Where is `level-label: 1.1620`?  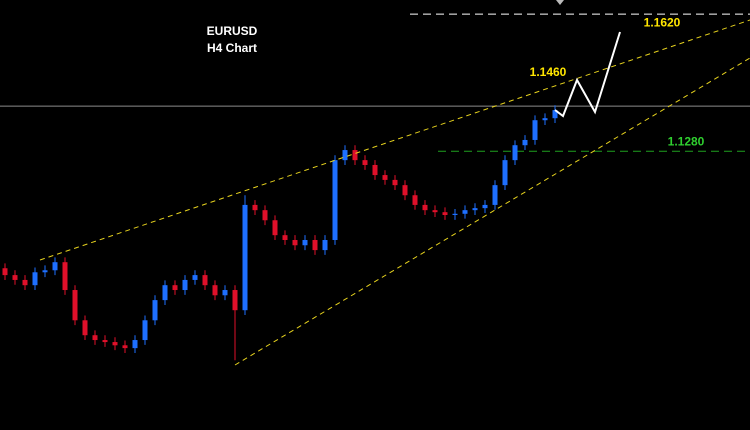 level-label: 1.1620 is located at coordinates (662, 22).